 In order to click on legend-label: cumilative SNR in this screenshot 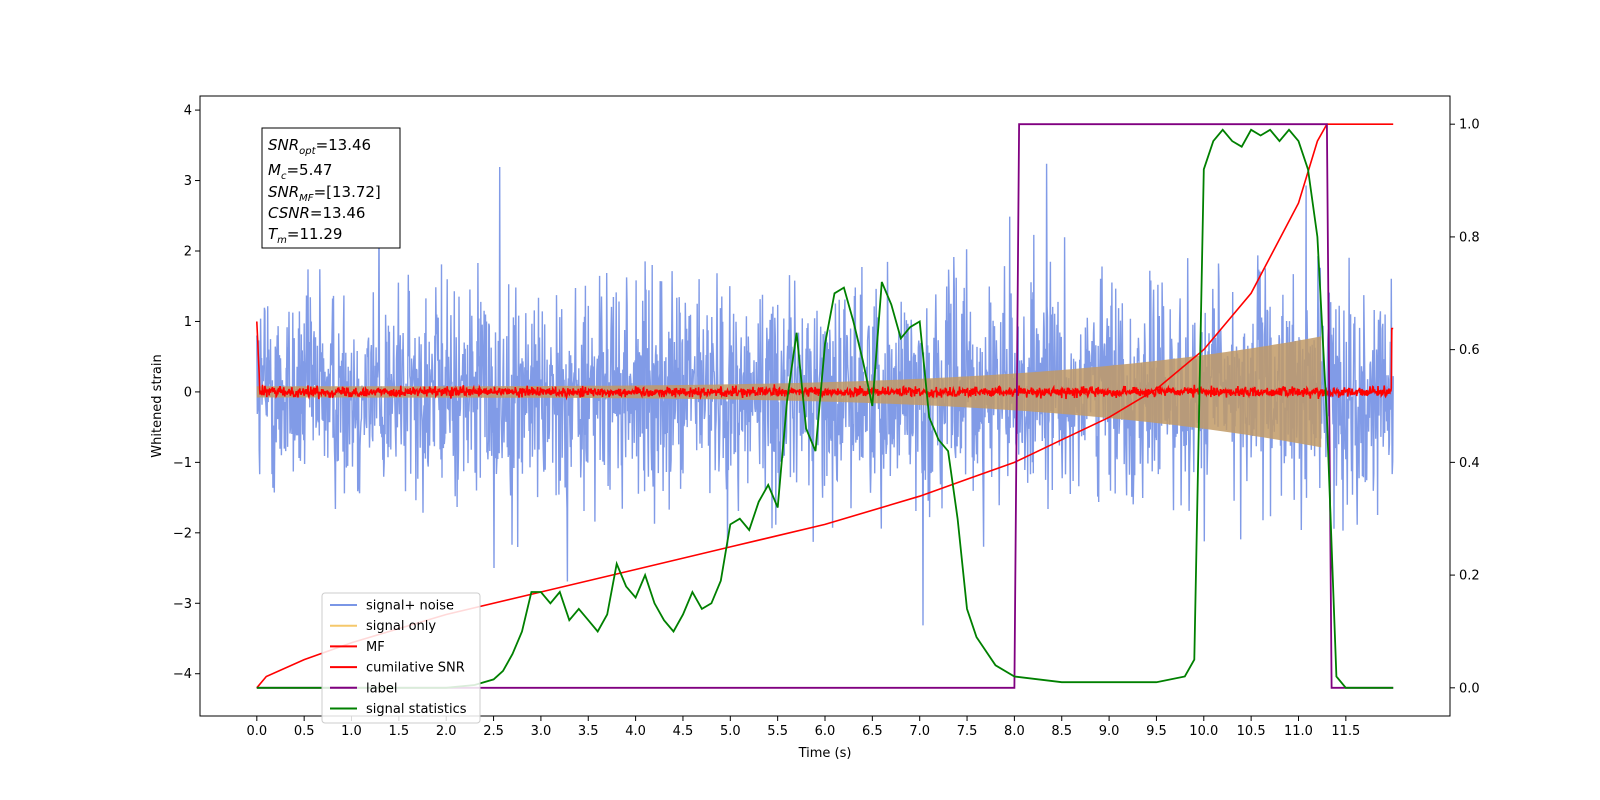, I will do `click(415, 668)`.